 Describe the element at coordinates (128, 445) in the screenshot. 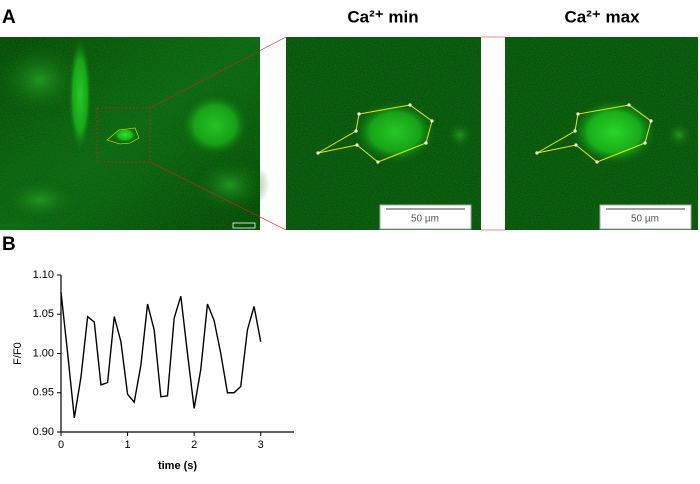

I see `x-tick-label: 1` at that location.